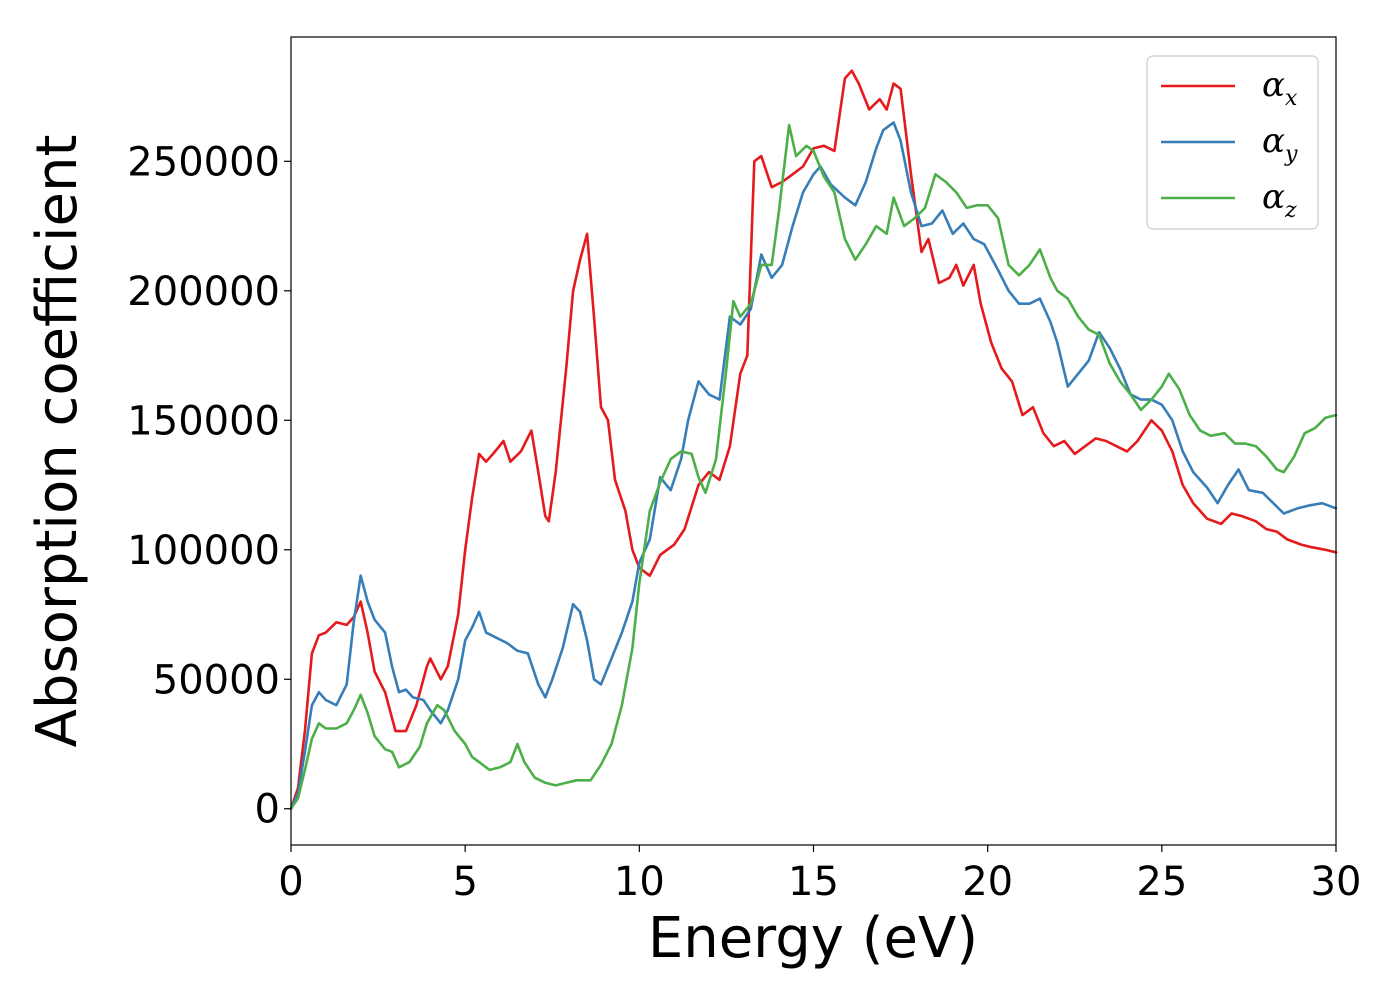 Image resolution: width=1400 pixels, height=1000 pixels. Describe the element at coordinates (290, 882) in the screenshot. I see `x-tick-label: 0` at that location.